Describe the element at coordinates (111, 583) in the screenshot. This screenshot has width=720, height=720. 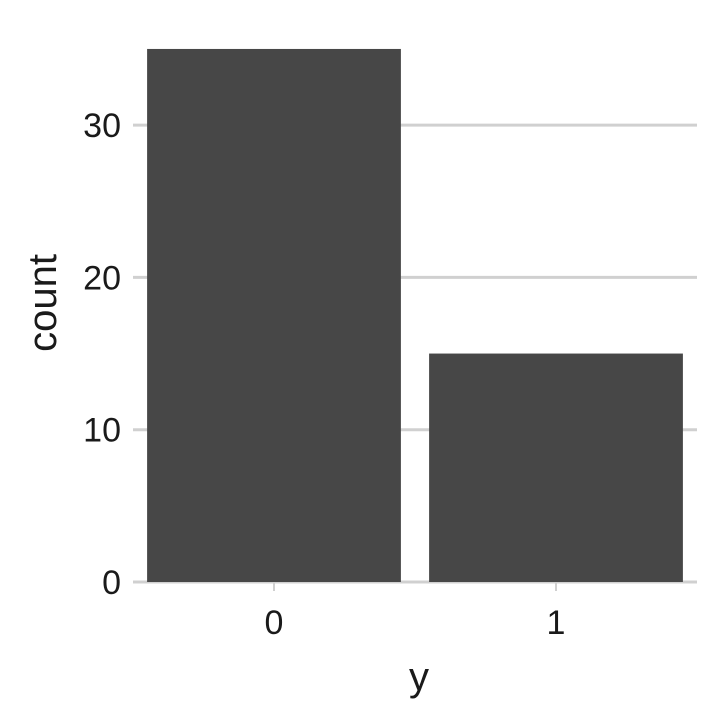
I see `y-tick-label: 0` at that location.